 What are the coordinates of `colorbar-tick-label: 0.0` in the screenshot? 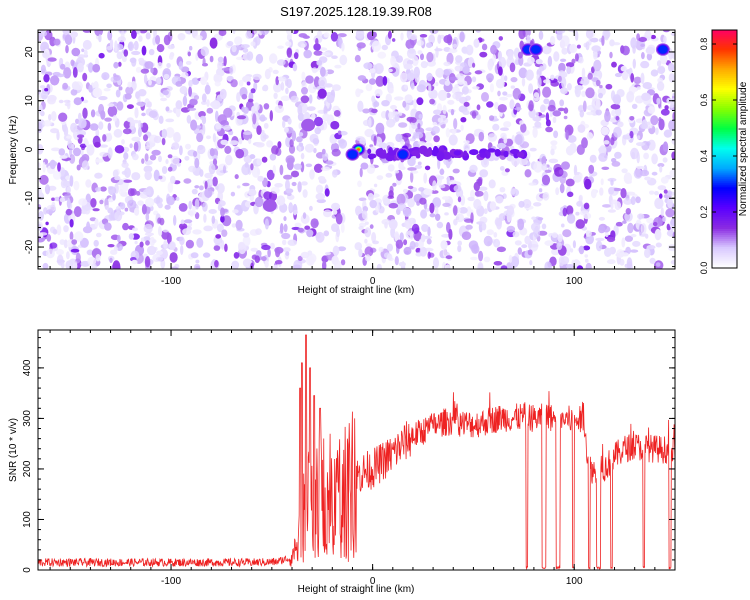 It's located at (704, 268).